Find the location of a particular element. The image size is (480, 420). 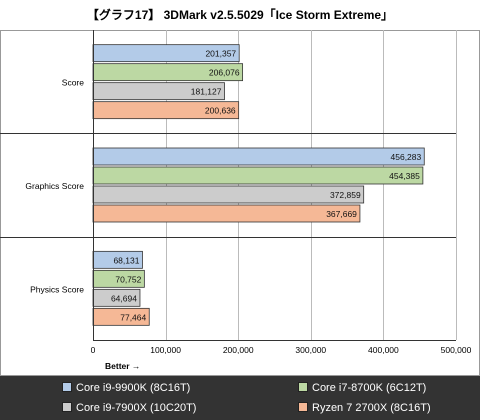

category-label: Score is located at coordinates (73, 83).